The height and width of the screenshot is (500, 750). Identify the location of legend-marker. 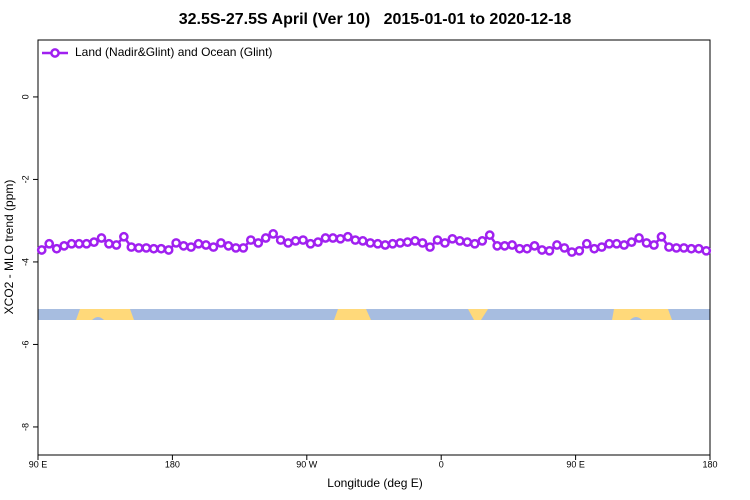
(55, 53).